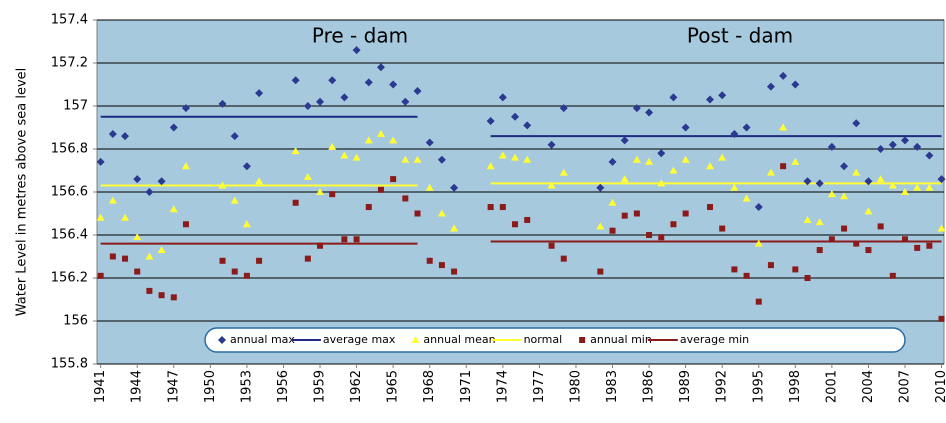  What do you see at coordinates (283, 386) in the screenshot?
I see `x-tick-label: 1956` at bounding box center [283, 386].